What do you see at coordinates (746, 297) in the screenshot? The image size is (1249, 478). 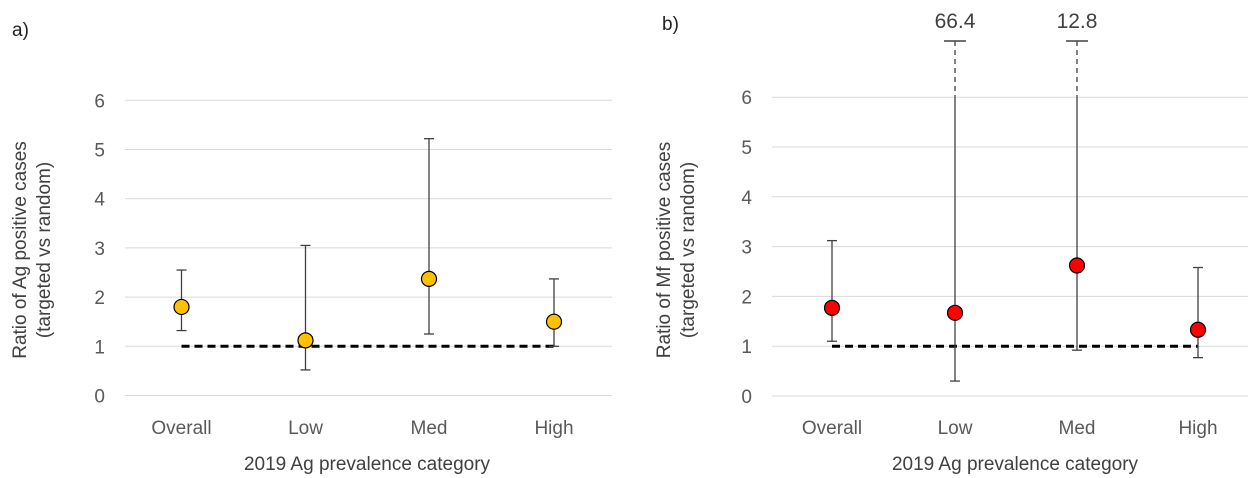 I see `panel-b-y-tick-label: 2` at bounding box center [746, 297].